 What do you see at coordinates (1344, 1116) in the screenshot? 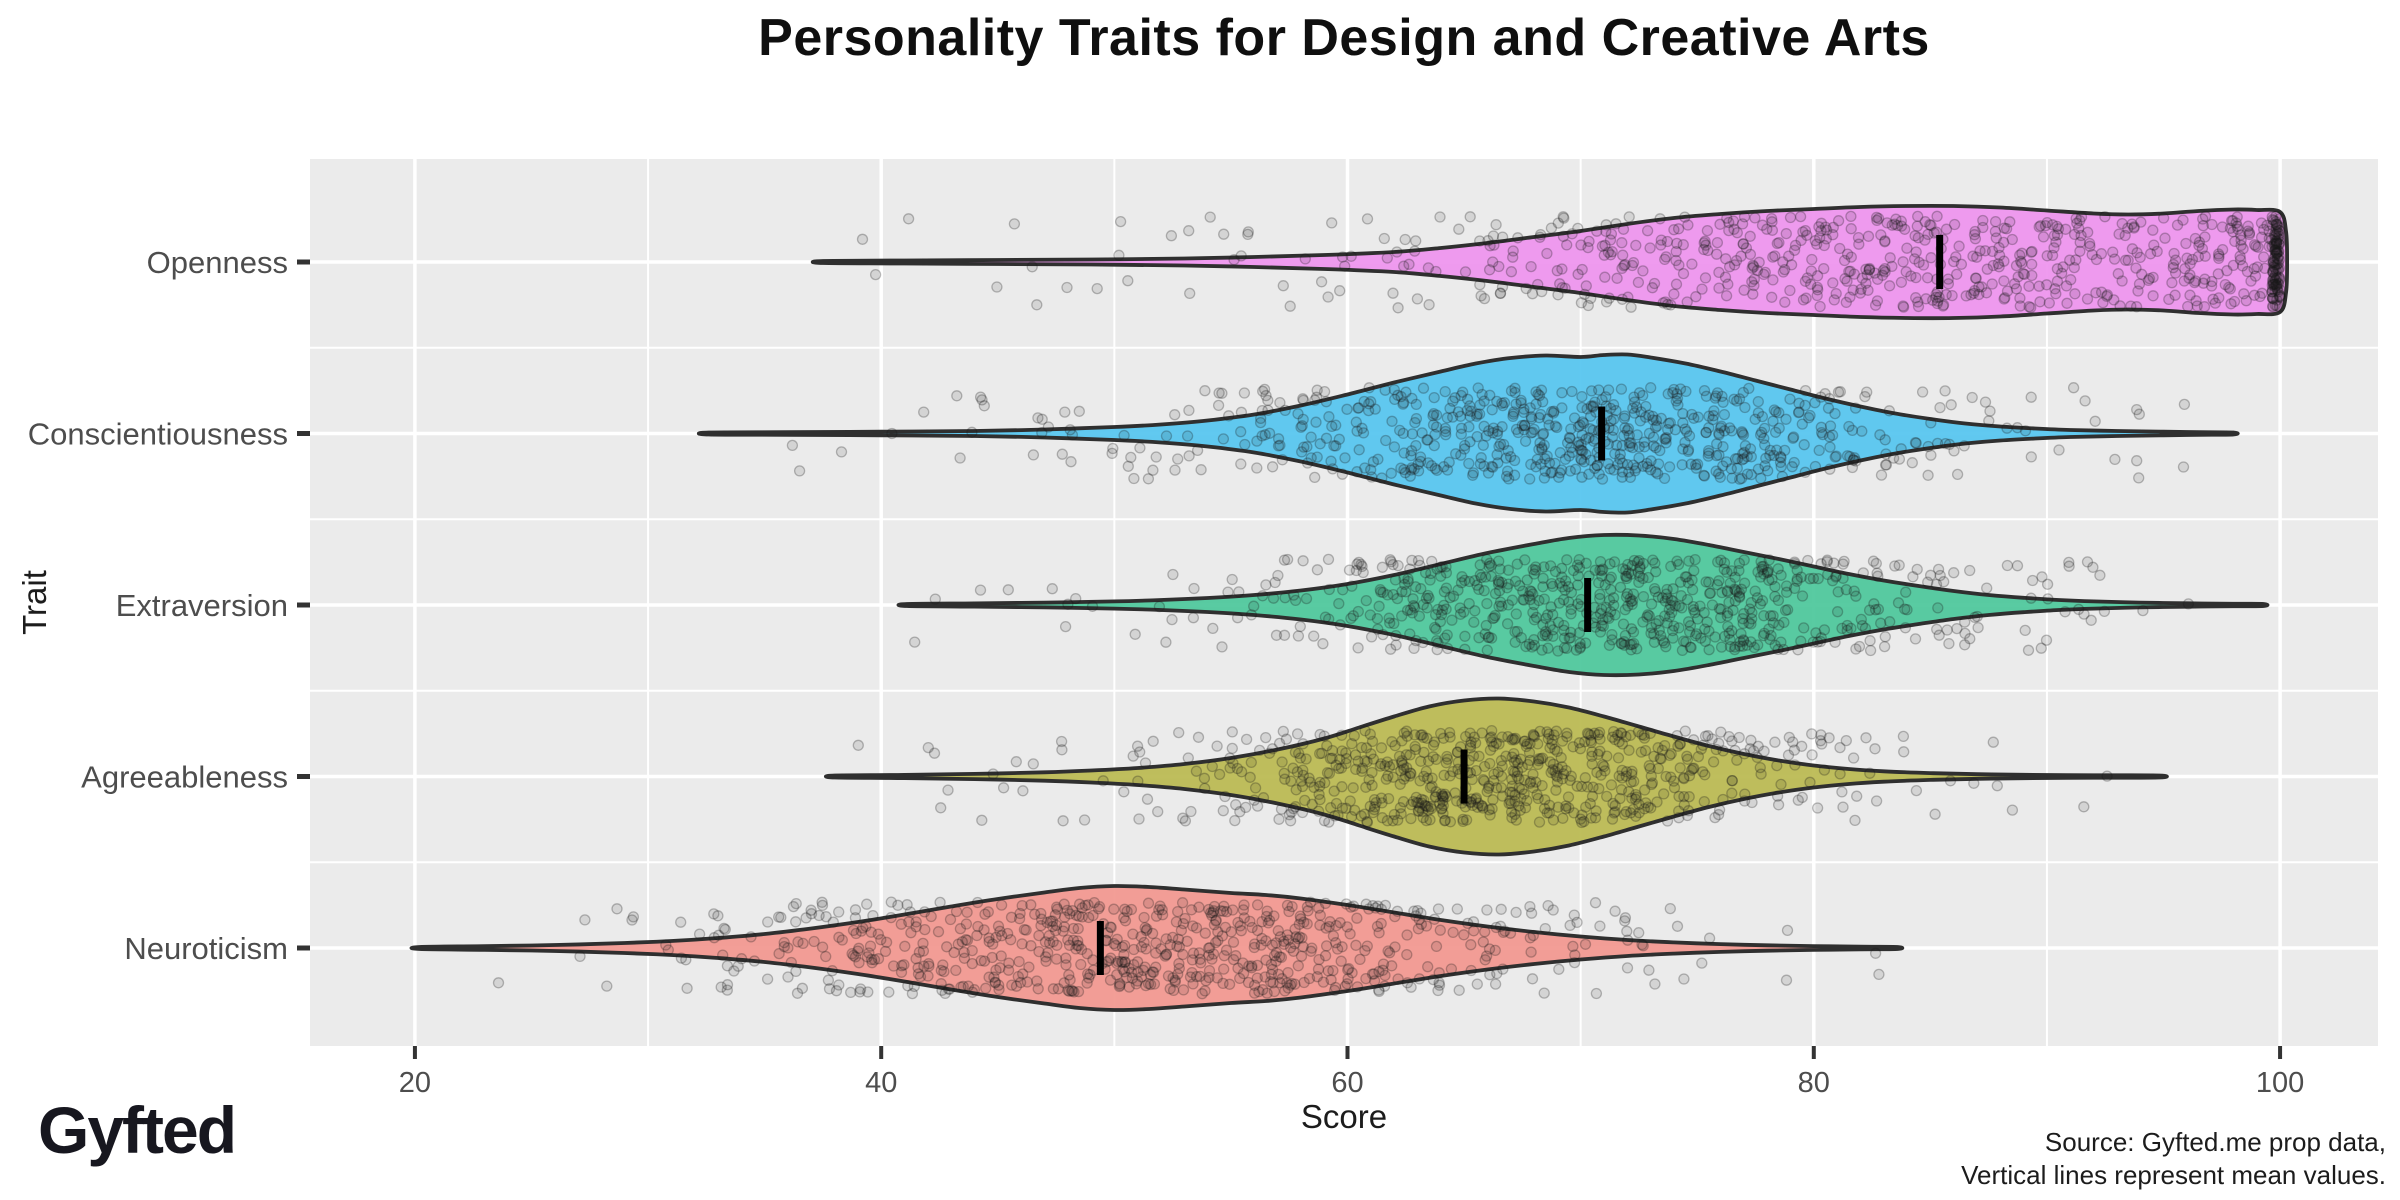
I see `x-axis-title: Score` at bounding box center [1344, 1116].